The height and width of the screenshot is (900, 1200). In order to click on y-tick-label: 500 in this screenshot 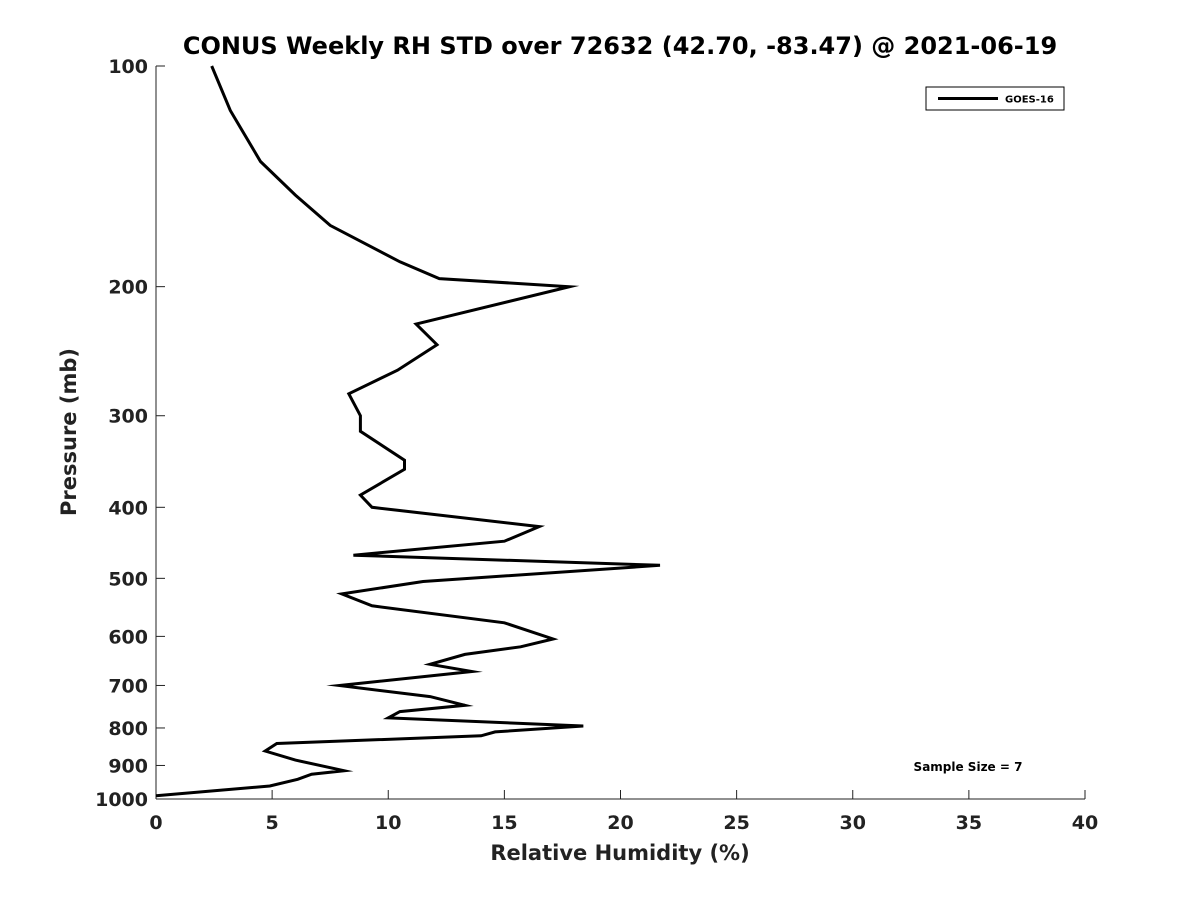, I will do `click(128, 579)`.